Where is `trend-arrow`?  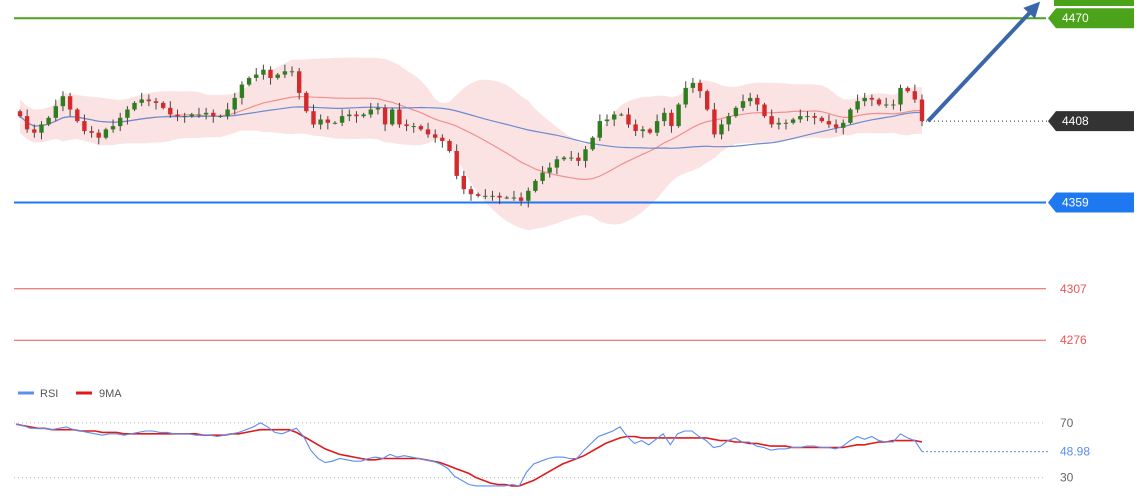
trend-arrow is located at coordinates (983, 62).